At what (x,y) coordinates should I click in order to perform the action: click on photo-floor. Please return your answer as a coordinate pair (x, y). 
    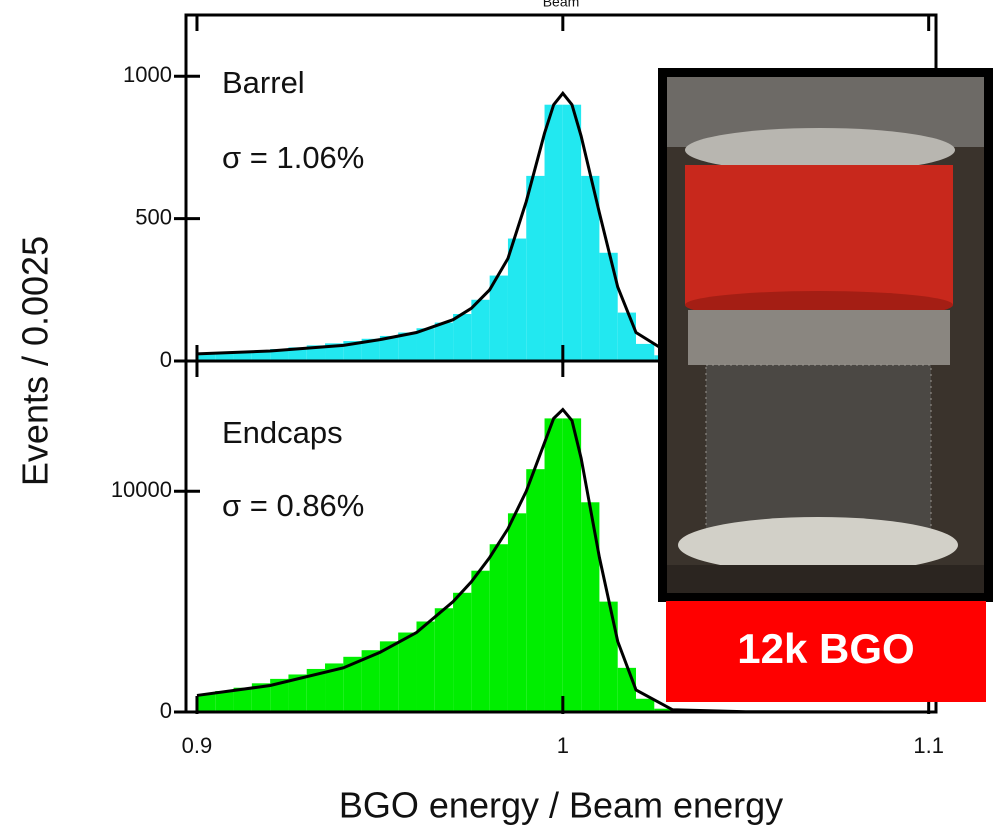
    Looking at the image, I should click on (825, 579).